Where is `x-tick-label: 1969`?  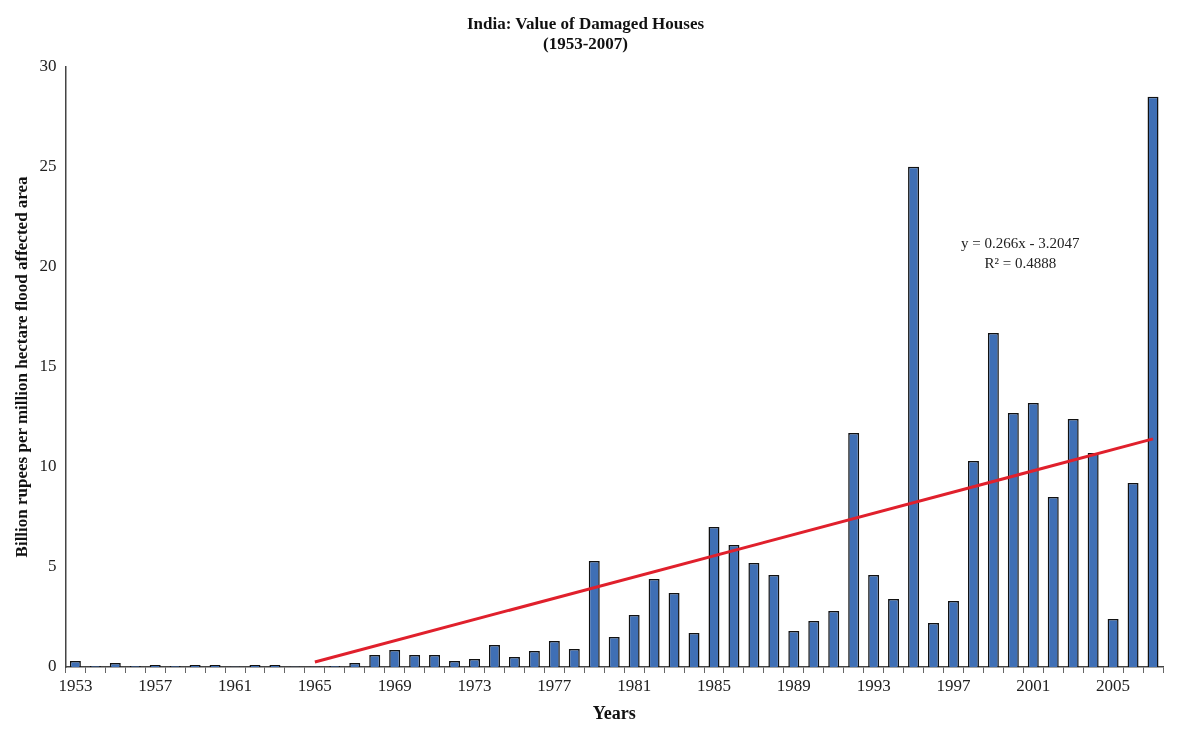 x-tick-label: 1969 is located at coordinates (394, 685).